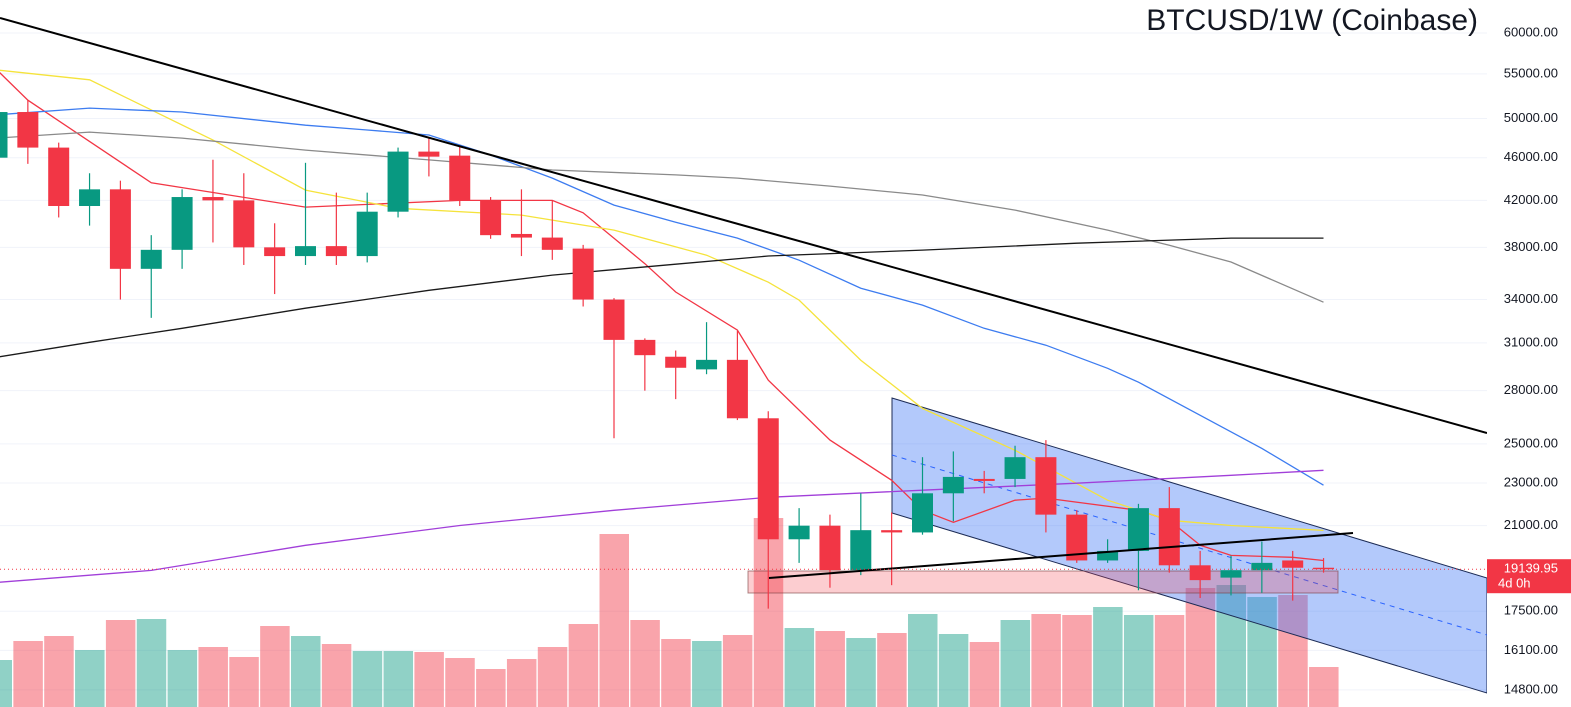 The width and height of the screenshot is (1571, 707). Describe the element at coordinates (1531, 298) in the screenshot. I see `y-tick-label: 34000.00` at that location.